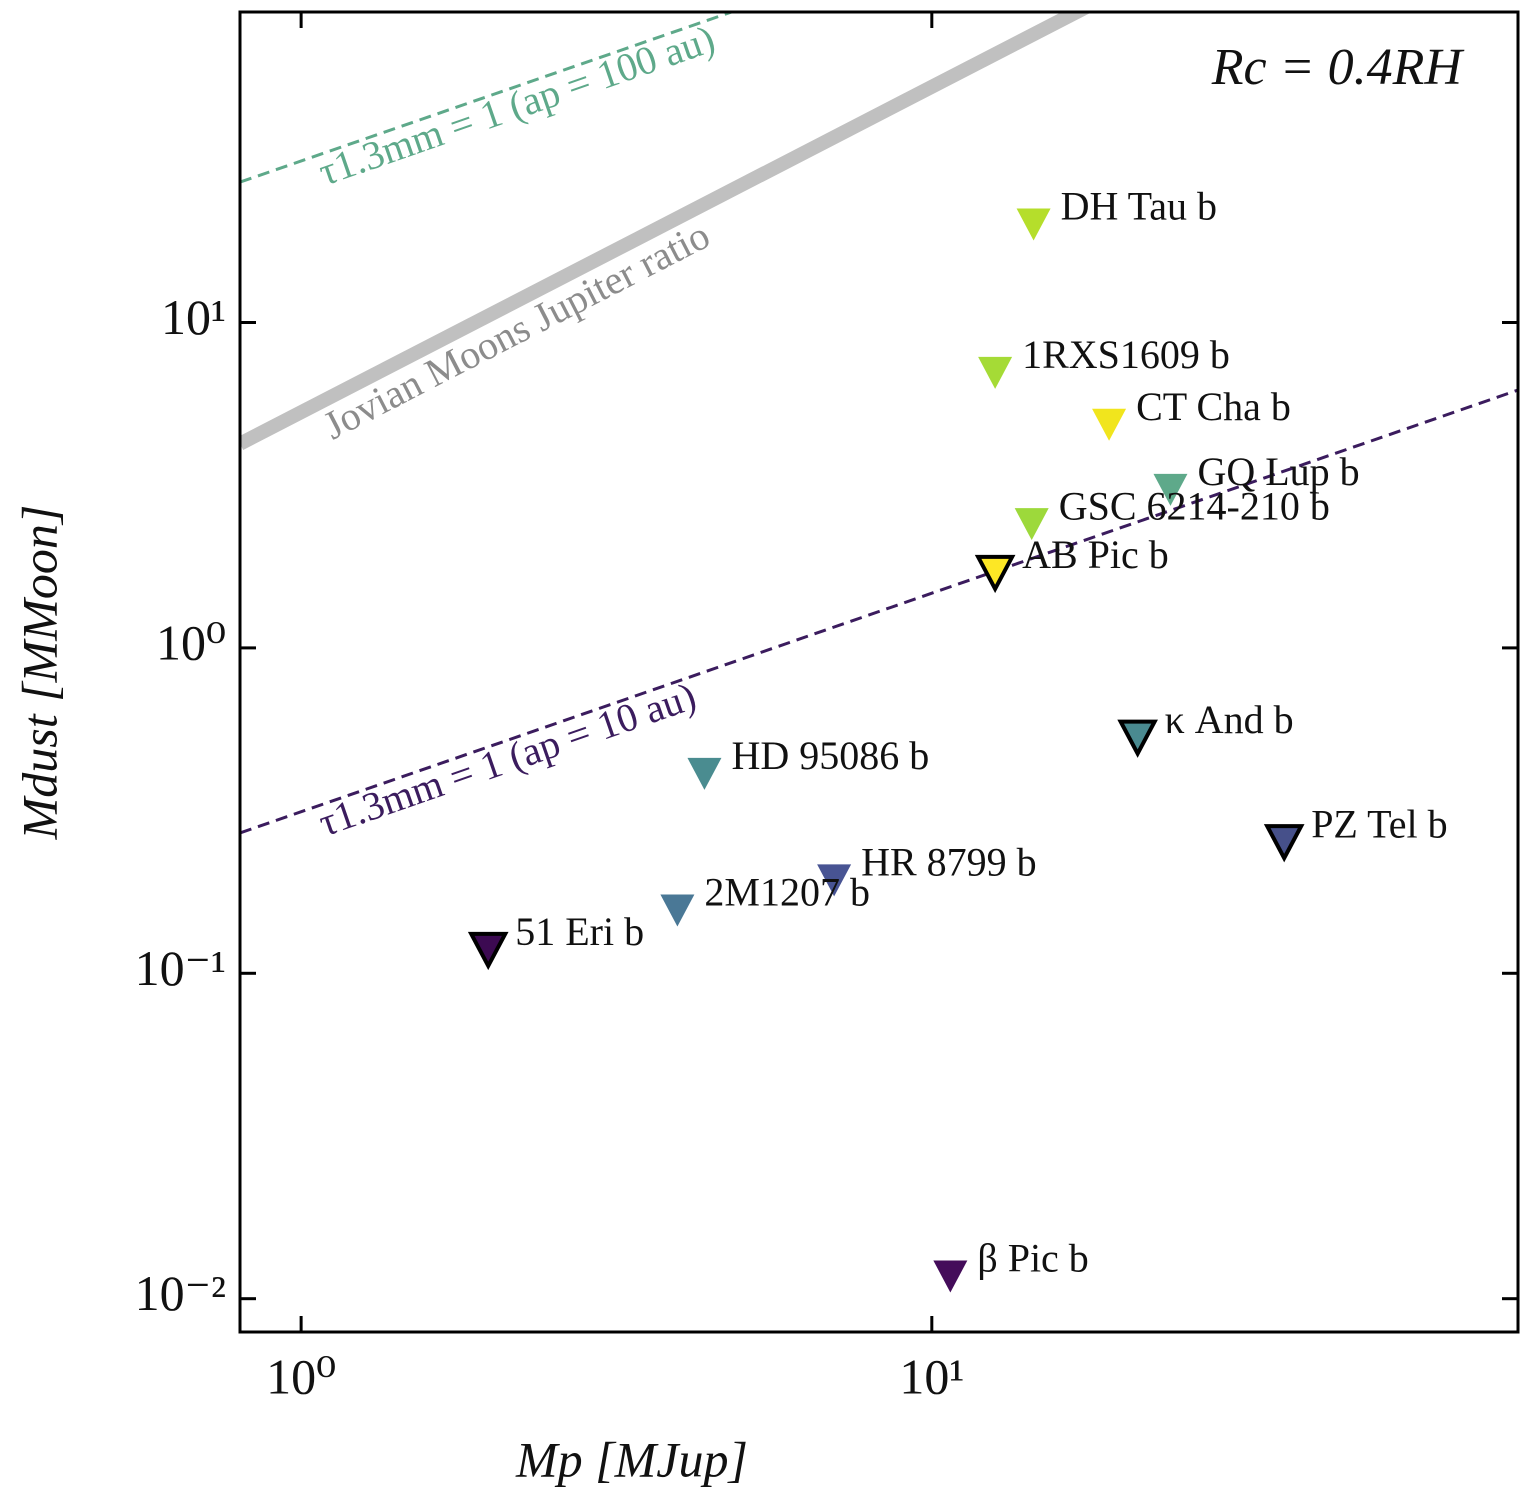  Describe the element at coordinates (1126, 354) in the screenshot. I see `point-label: 1RXS1609 b` at that location.